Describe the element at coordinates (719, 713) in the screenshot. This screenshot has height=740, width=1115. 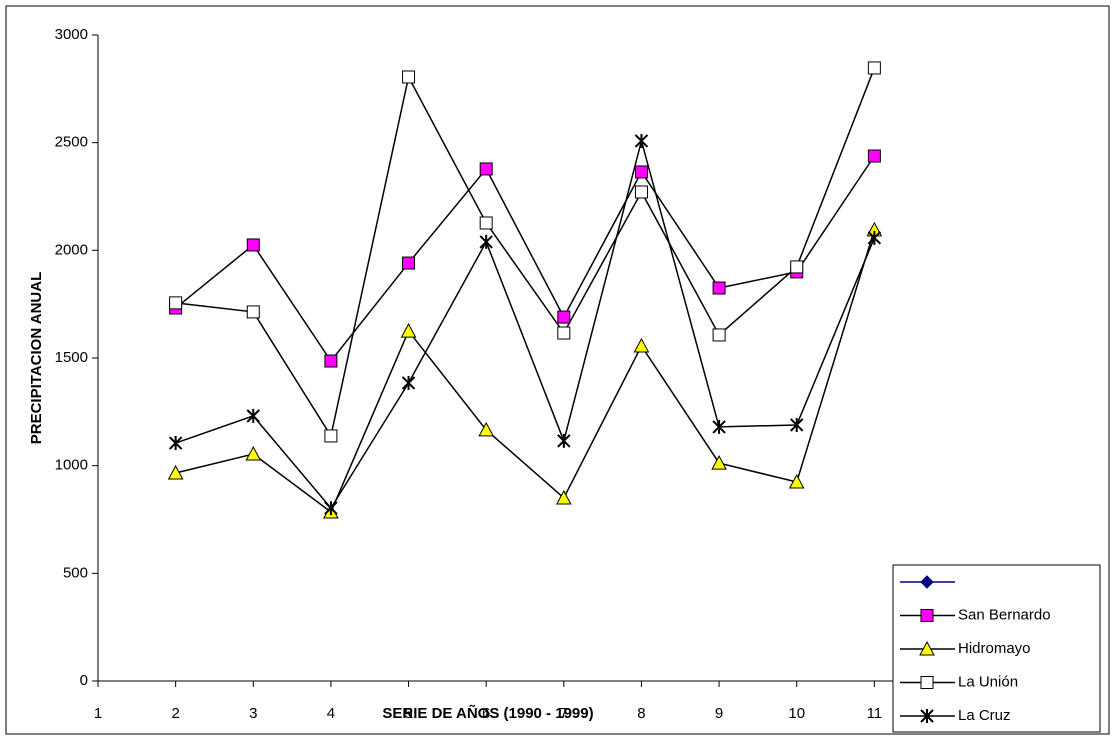
I see `x-tick-label: 9` at that location.